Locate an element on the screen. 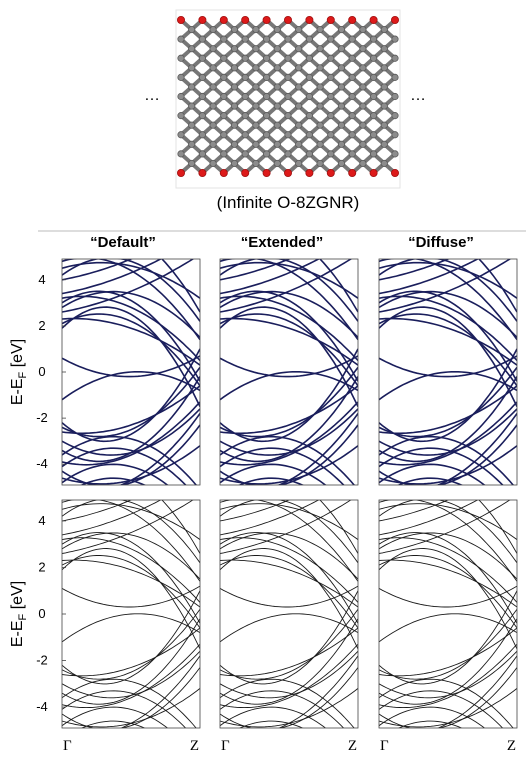 Image resolution: width=526 pixels, height=757 pixels. y-tick-label: 2 is located at coordinates (41, 566).